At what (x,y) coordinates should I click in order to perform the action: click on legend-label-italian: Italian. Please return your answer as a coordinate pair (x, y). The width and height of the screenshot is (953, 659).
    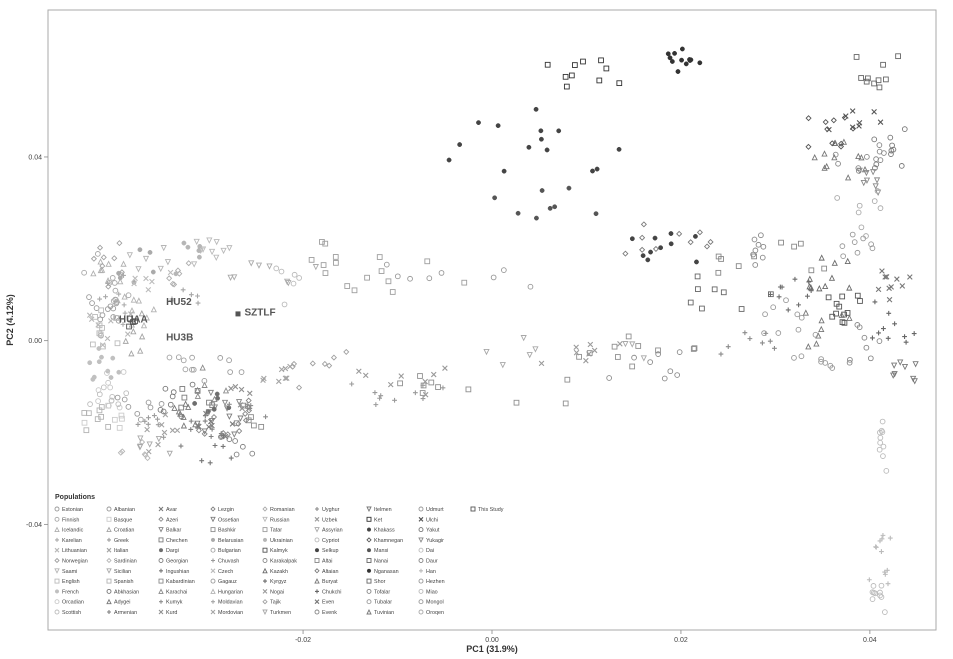
    Looking at the image, I should click on (121, 551).